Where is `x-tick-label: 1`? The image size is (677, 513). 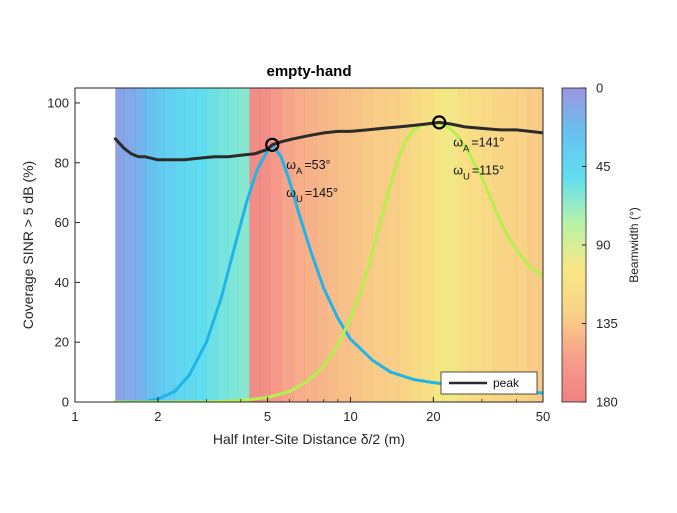
x-tick-label: 1 is located at coordinates (74, 416).